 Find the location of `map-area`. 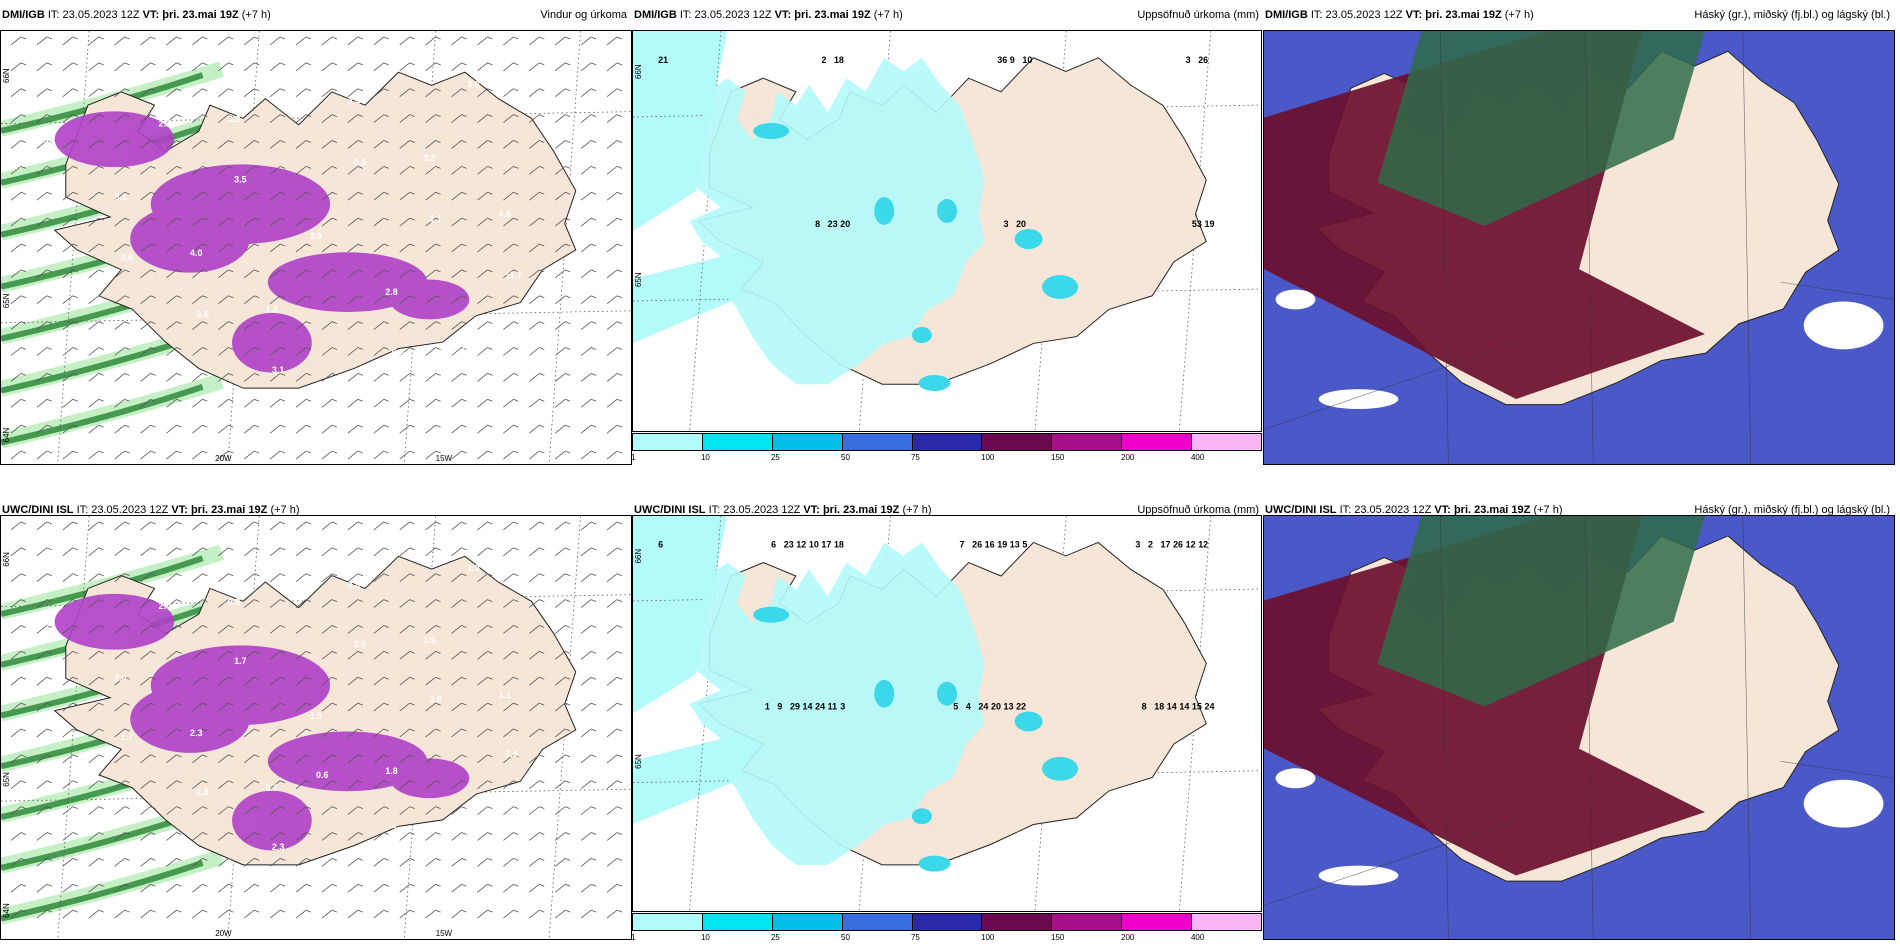

map-area is located at coordinates (1579, 727).